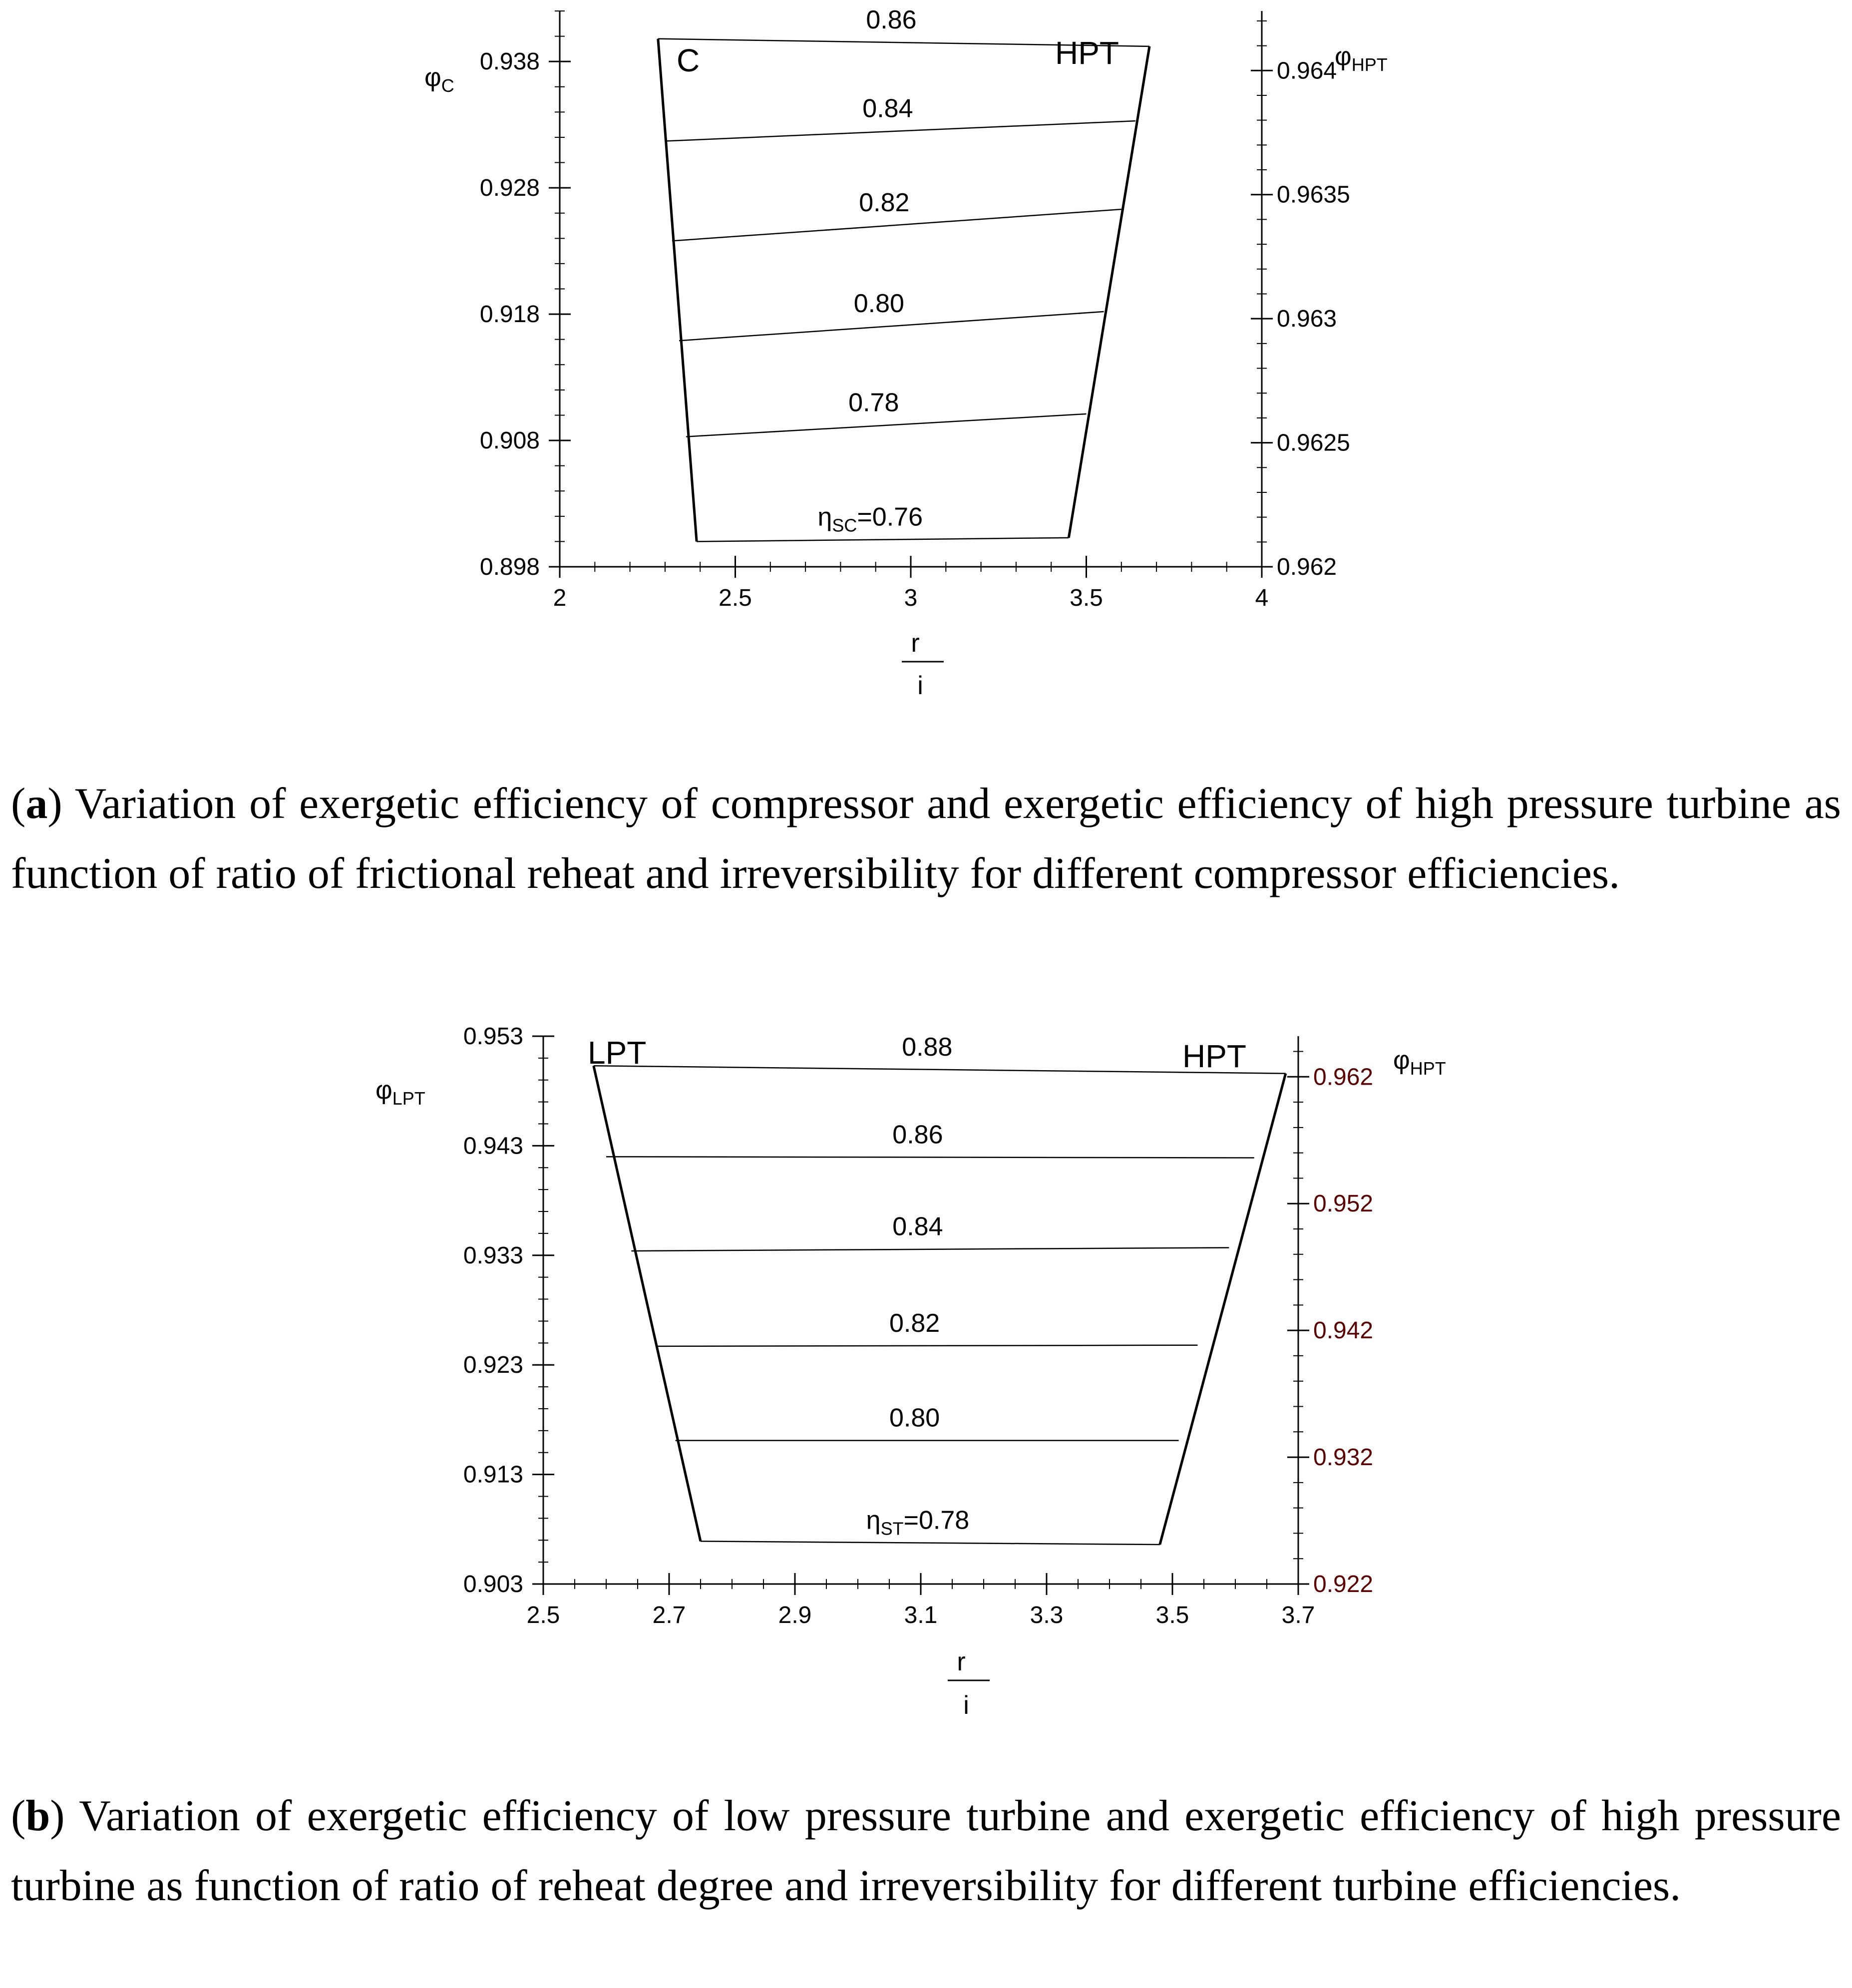  What do you see at coordinates (1298, 1615) in the screenshot?
I see `x-tick-label: 3.7` at bounding box center [1298, 1615].